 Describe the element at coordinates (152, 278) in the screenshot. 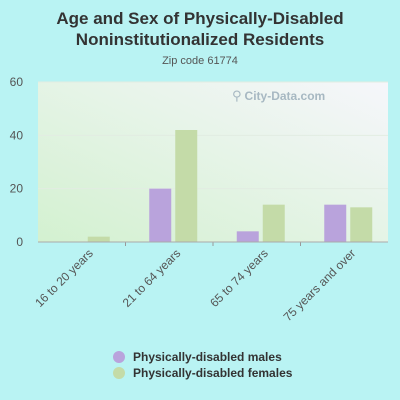

I see `x-tick-label: 21 to 64 years` at that location.